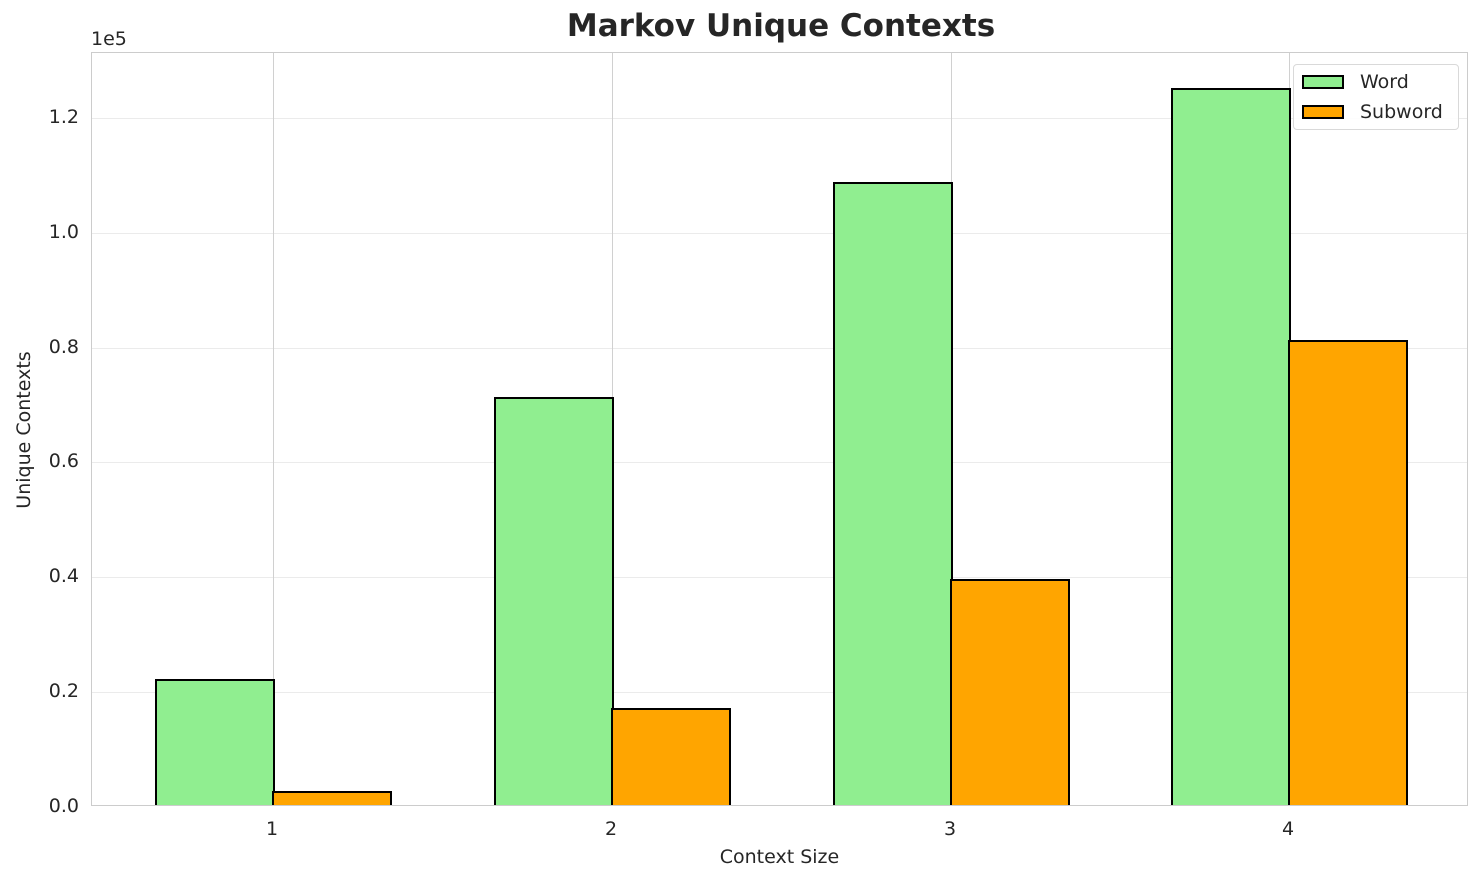 The image size is (1484, 885). What do you see at coordinates (63, 231) in the screenshot?
I see `y-tick-label: 1.0` at bounding box center [63, 231].